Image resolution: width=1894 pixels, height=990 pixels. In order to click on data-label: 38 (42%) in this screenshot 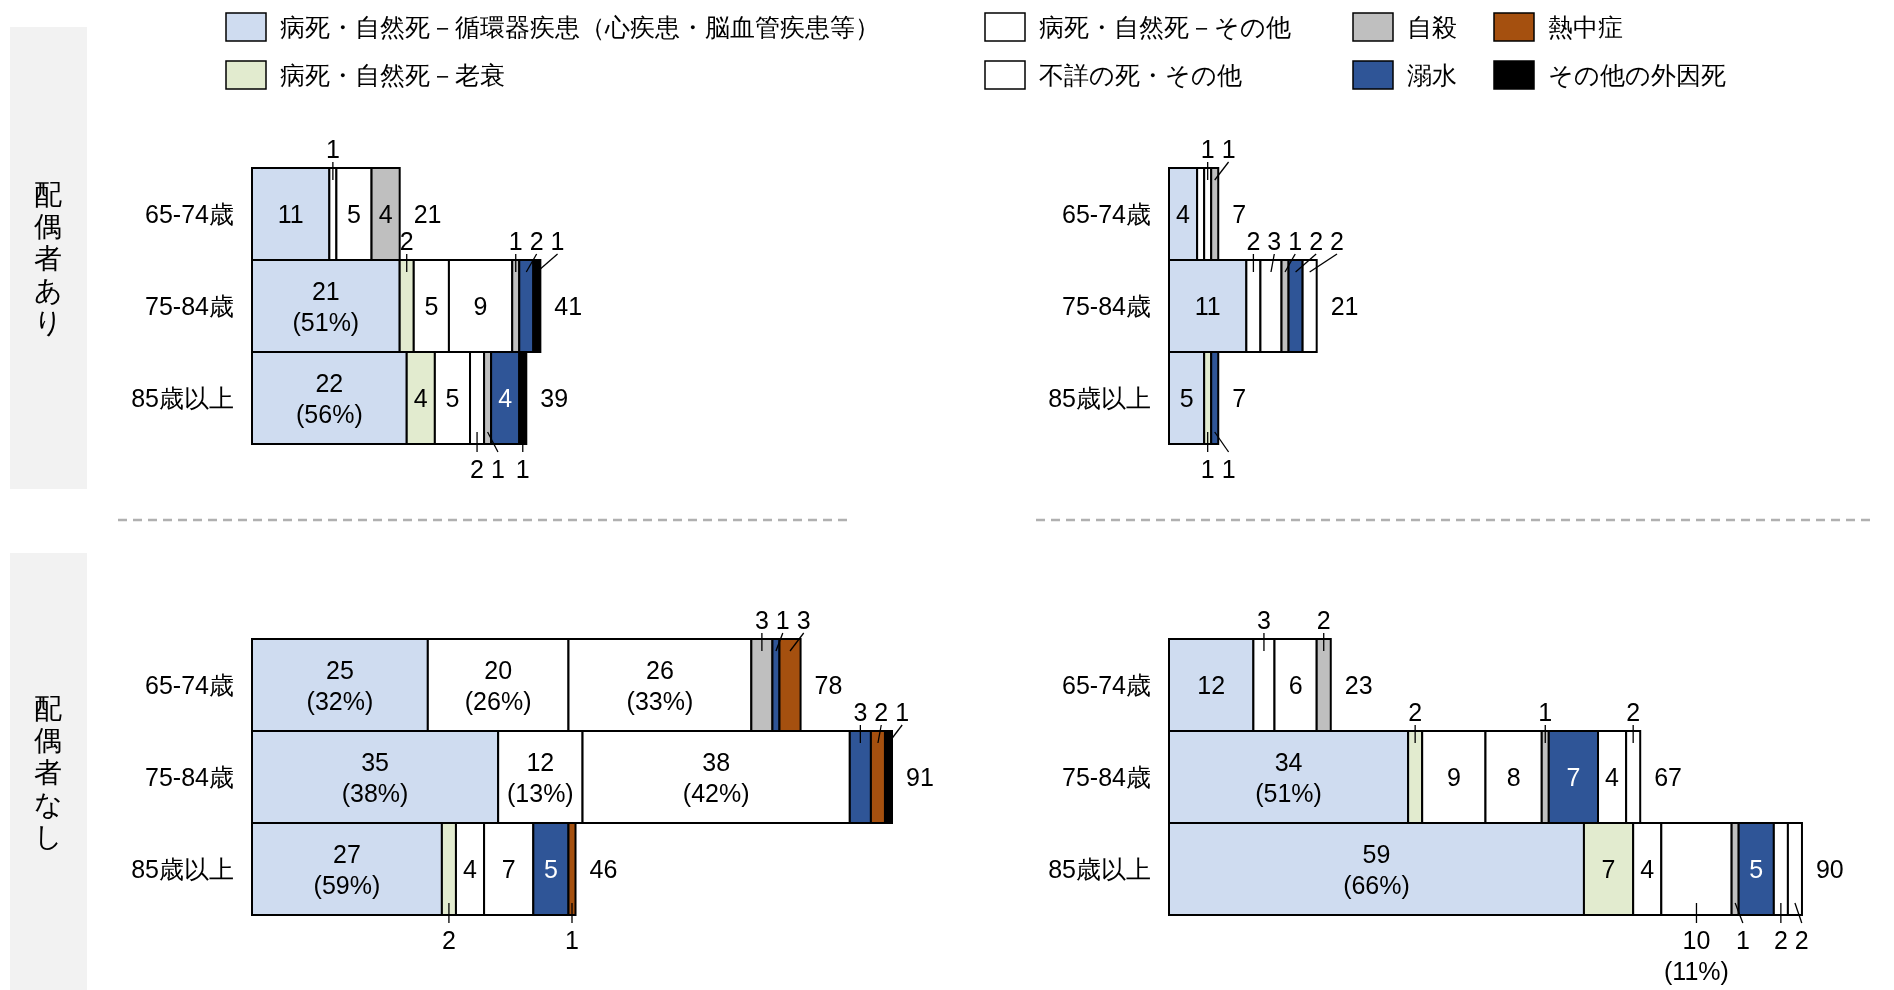, I will do `click(716, 777)`.